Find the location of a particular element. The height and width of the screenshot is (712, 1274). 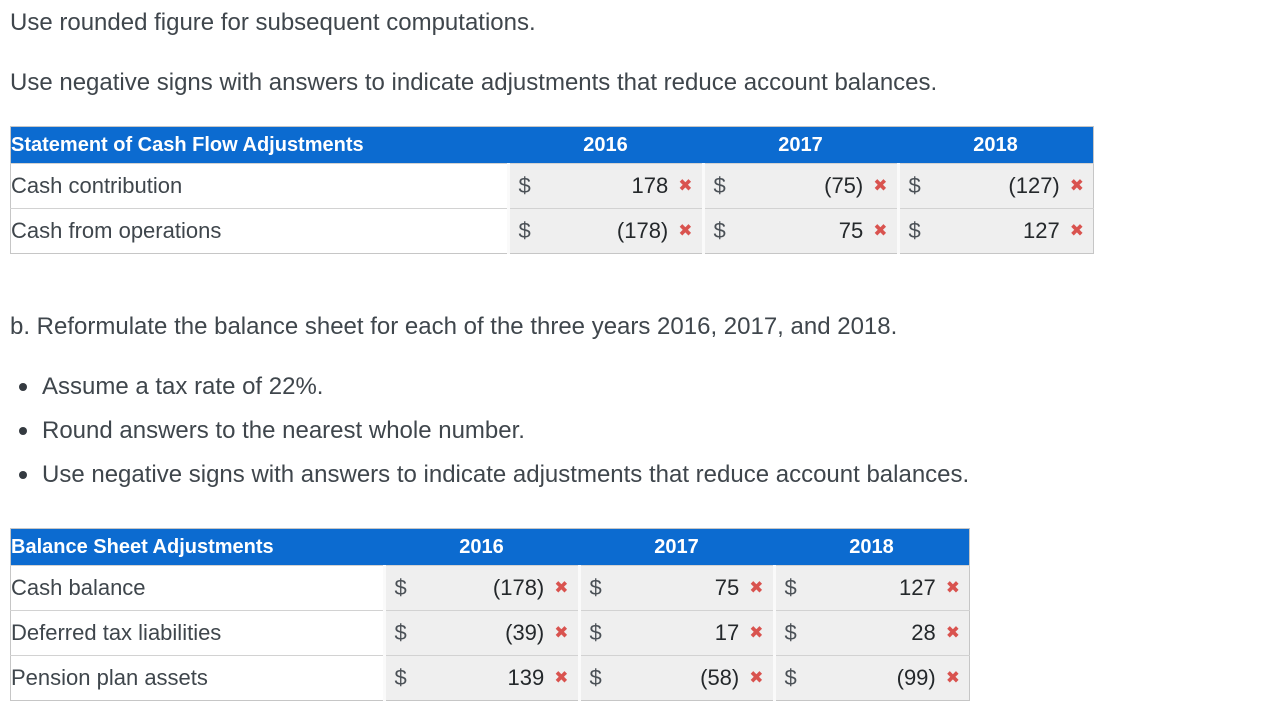

answer-cell-content: $ (99) ✖ is located at coordinates (873, 678).